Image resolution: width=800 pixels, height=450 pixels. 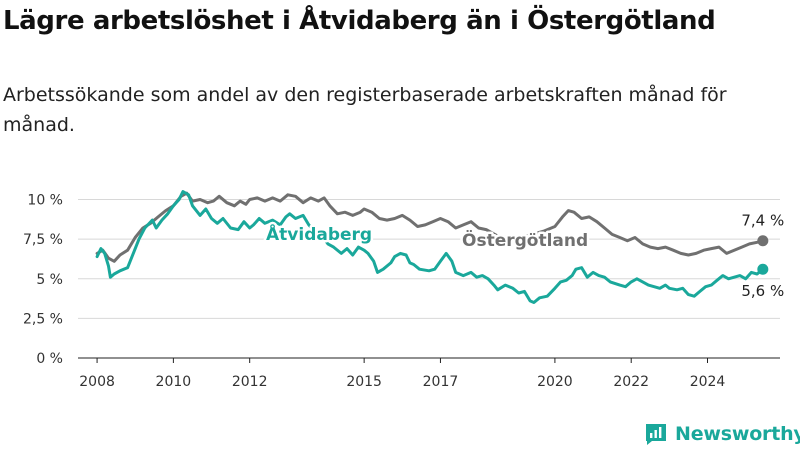 What do you see at coordinates (737, 434) in the screenshot?
I see `brand-name: Newsworthy` at bounding box center [737, 434].